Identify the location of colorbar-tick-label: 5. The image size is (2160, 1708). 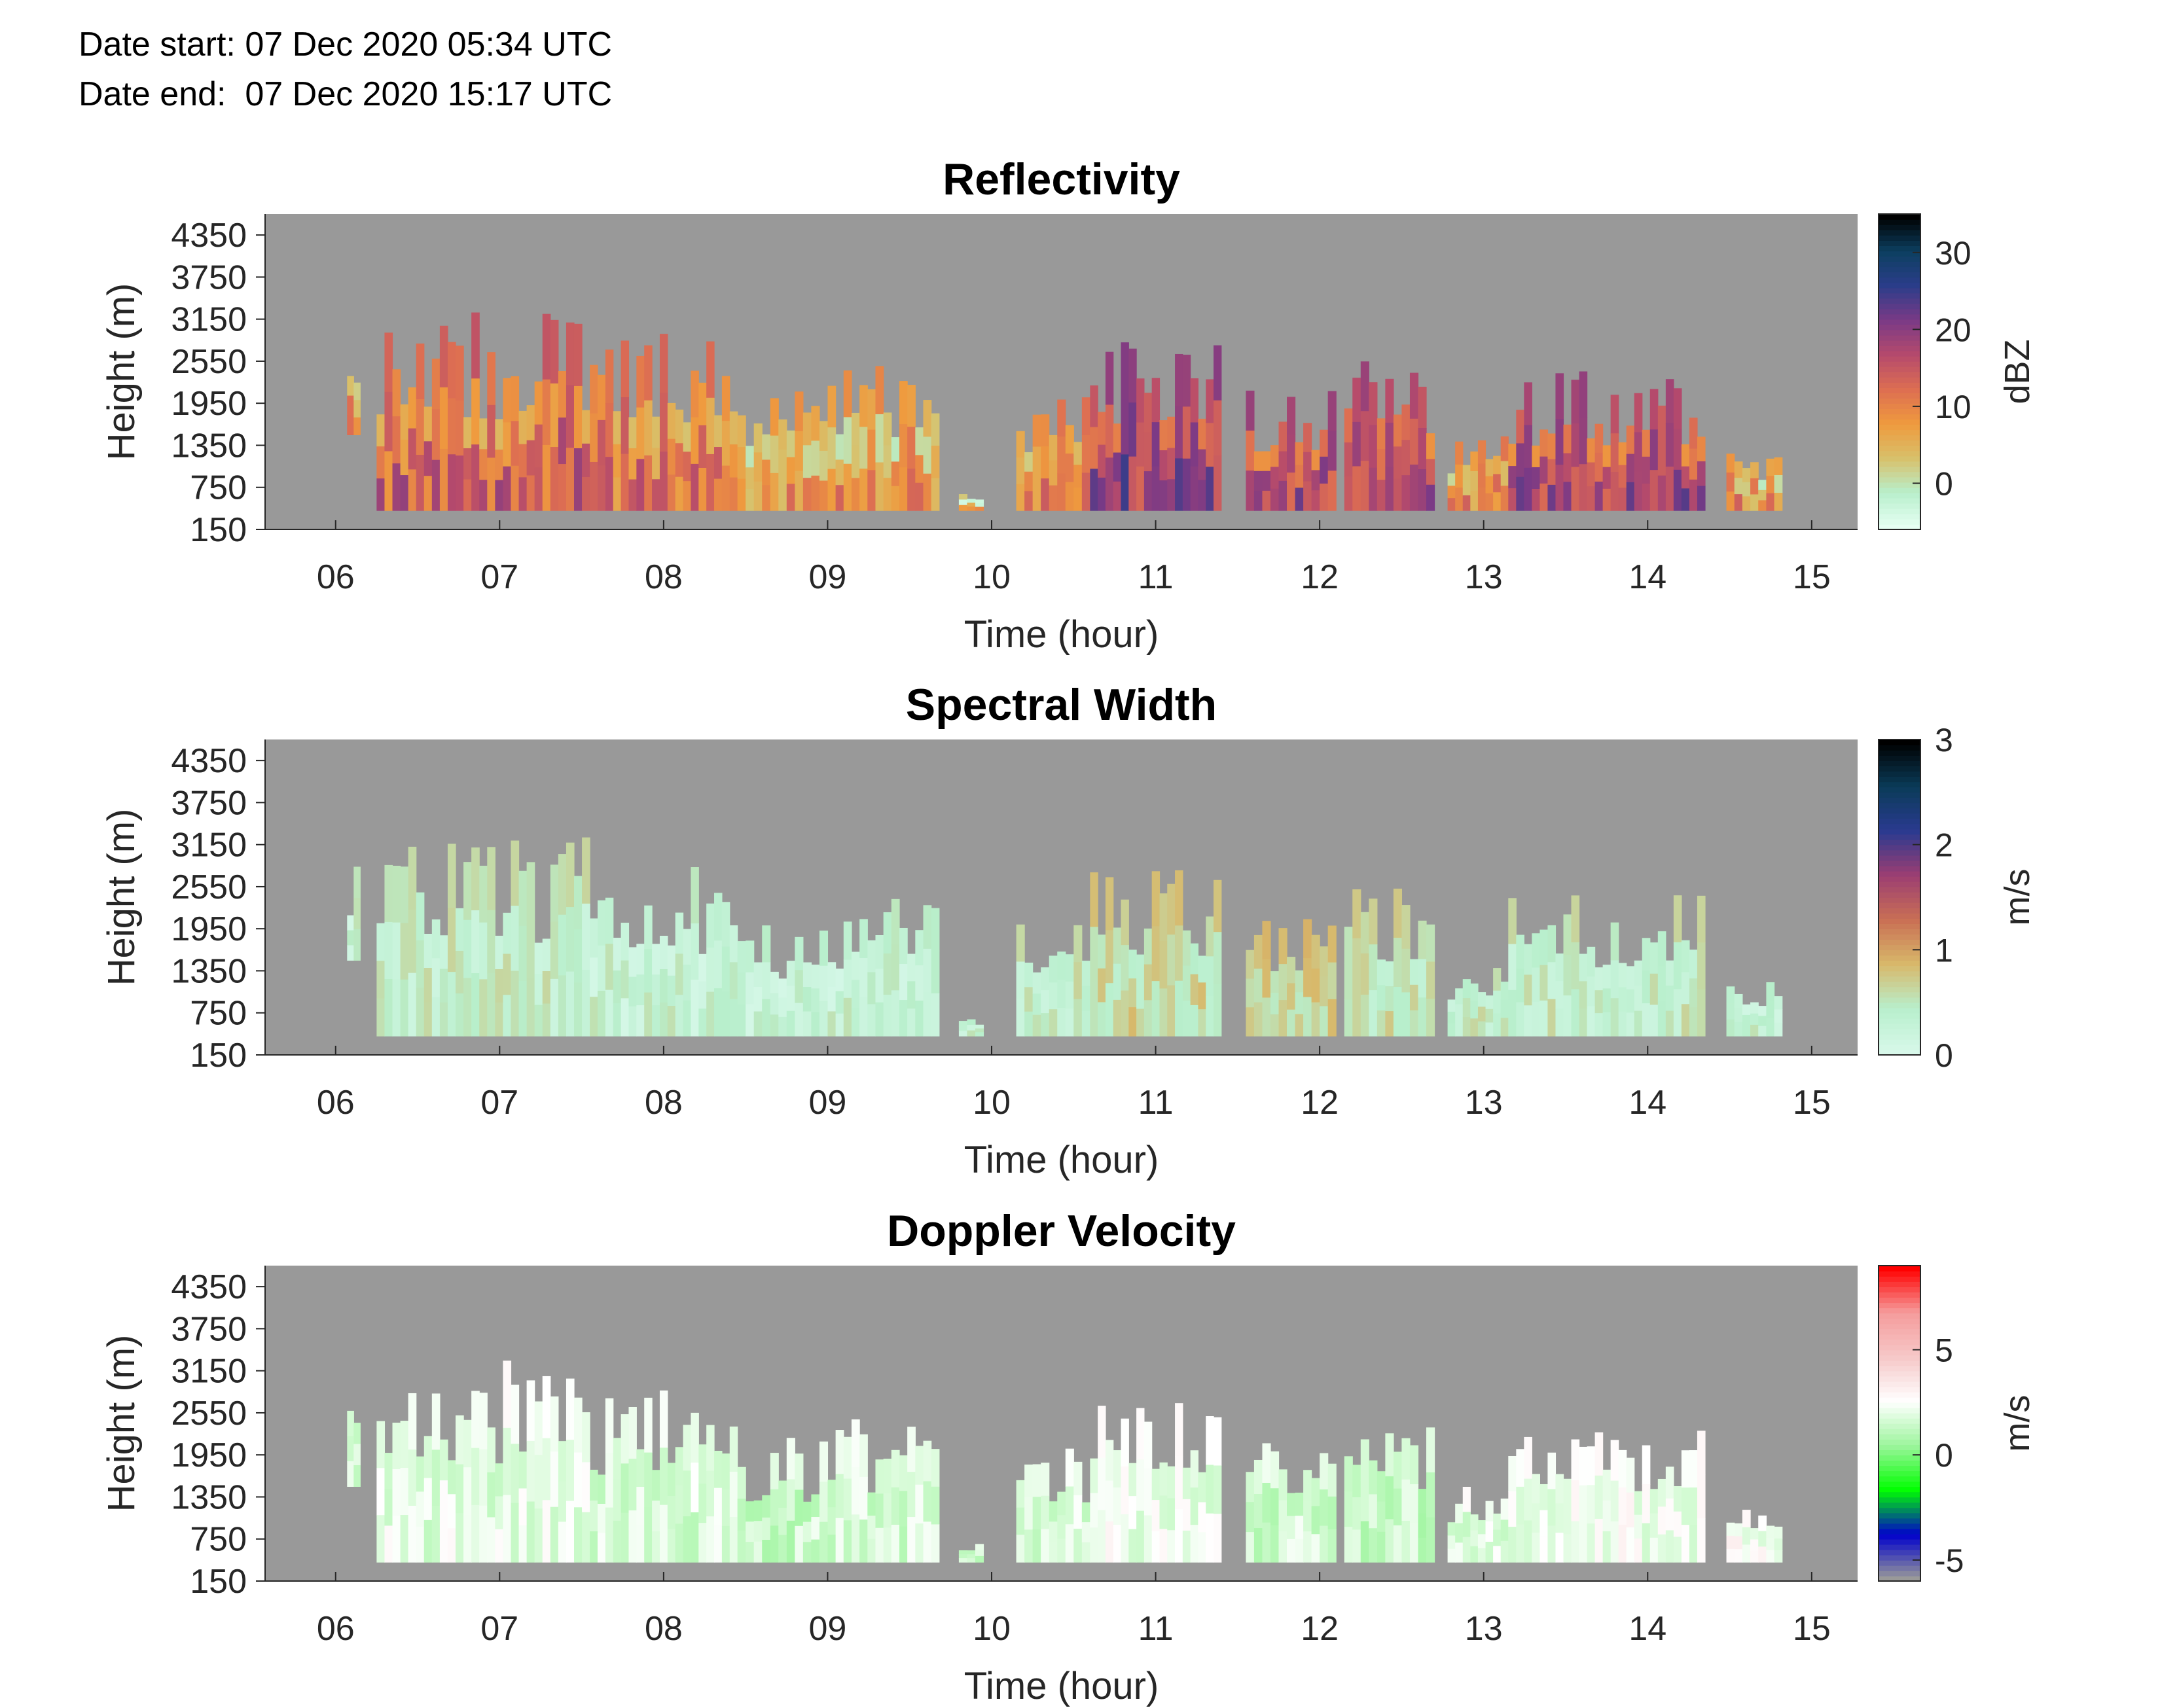
(1944, 1350).